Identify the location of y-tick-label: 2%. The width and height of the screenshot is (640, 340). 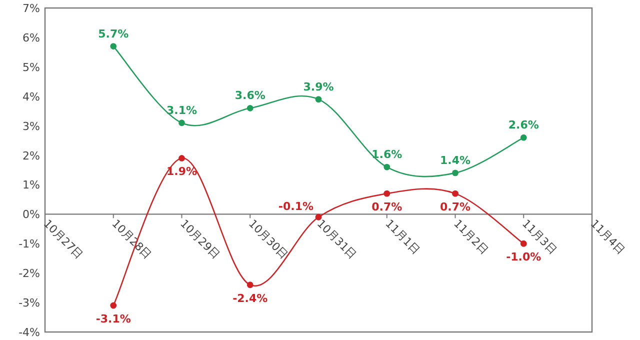
(31, 155).